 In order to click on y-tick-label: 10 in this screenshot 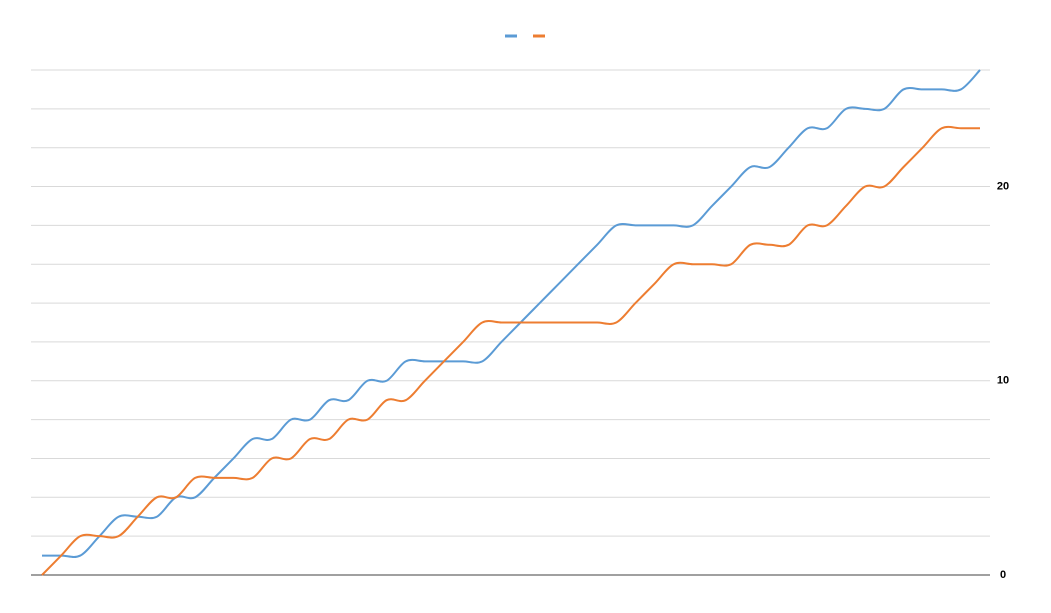, I will do `click(1003, 381)`.